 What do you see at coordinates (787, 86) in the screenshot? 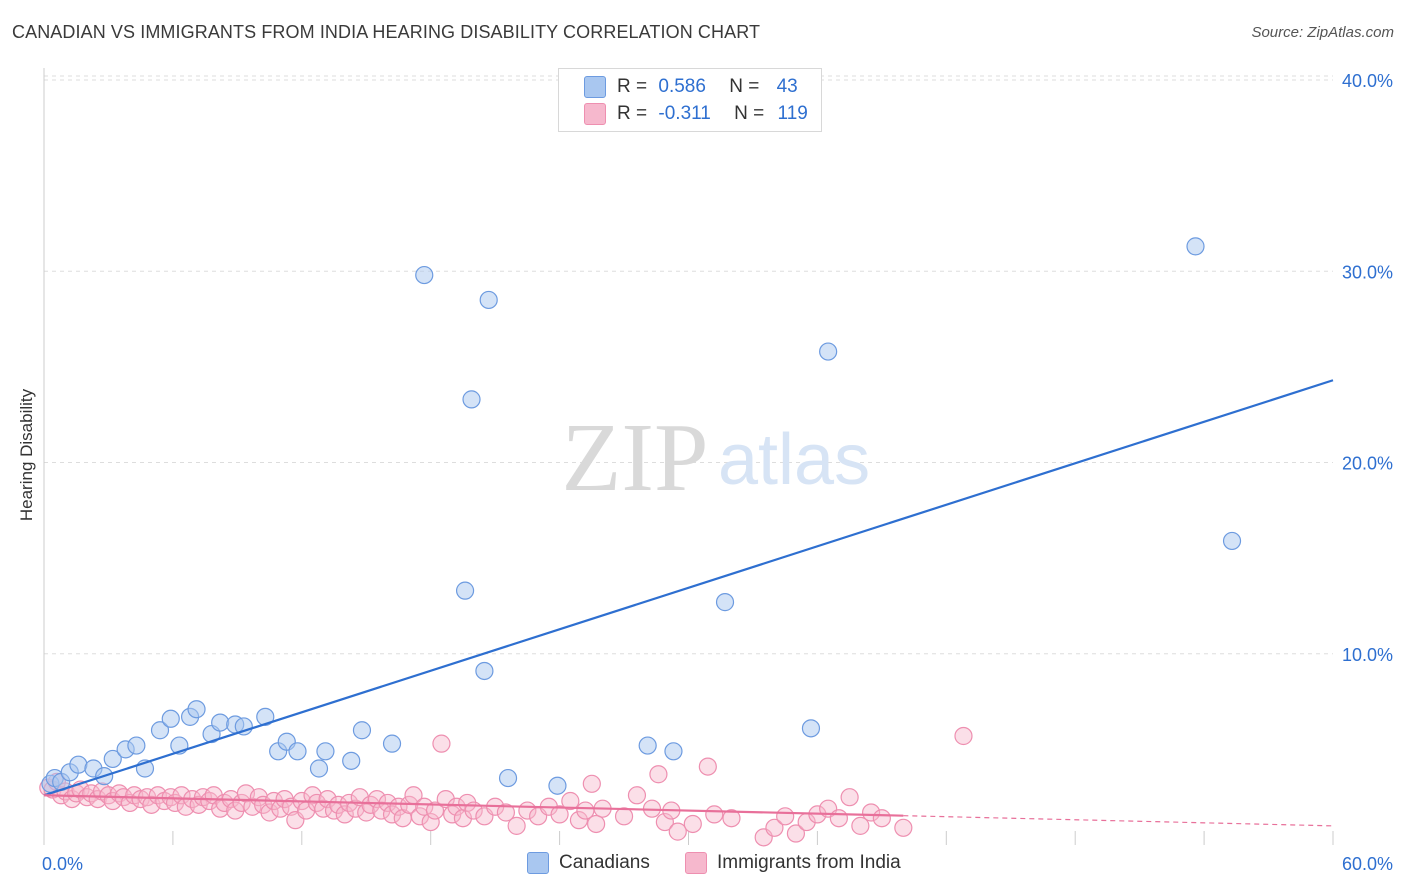
I see `legend-n-value: 43` at bounding box center [787, 86].